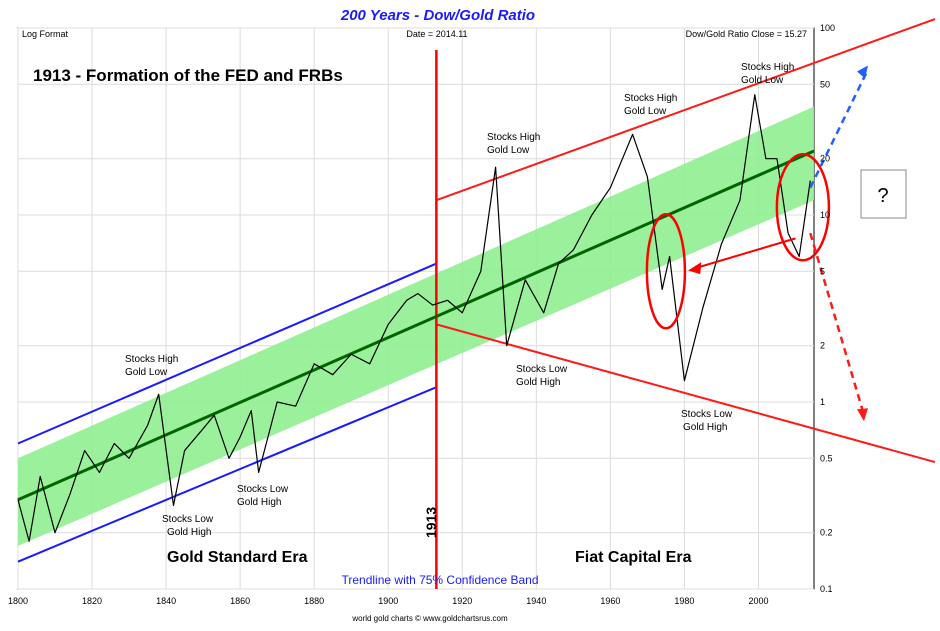 This screenshot has height=631, width=940. Describe the element at coordinates (862, 415) in the screenshot. I see `projection-down-head` at that location.